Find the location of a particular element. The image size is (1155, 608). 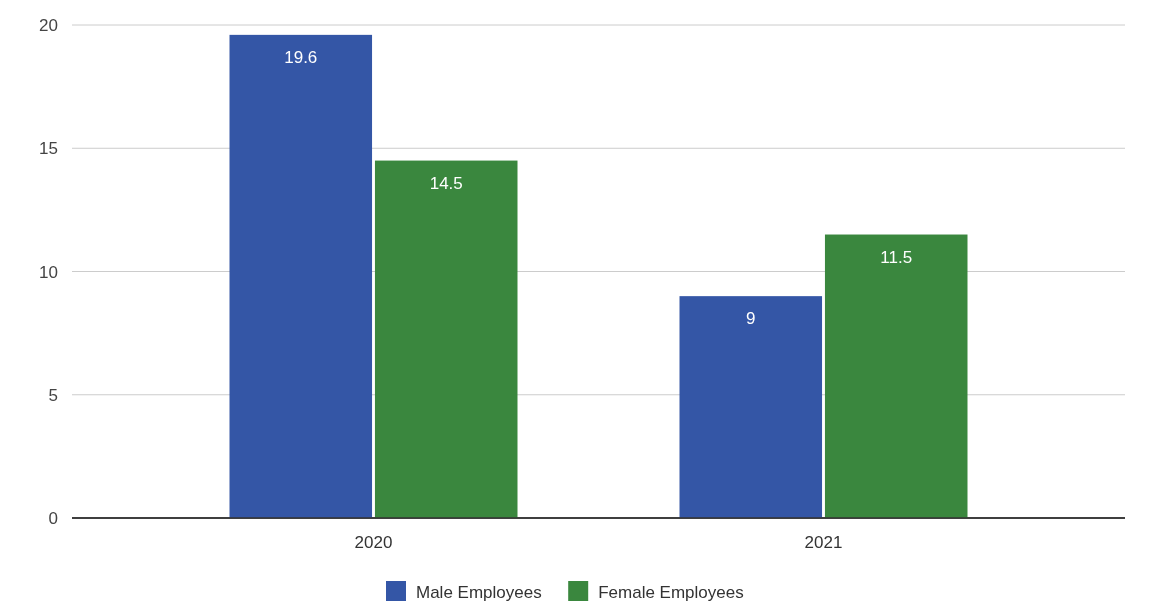

legend-label: Female Employees is located at coordinates (671, 592).